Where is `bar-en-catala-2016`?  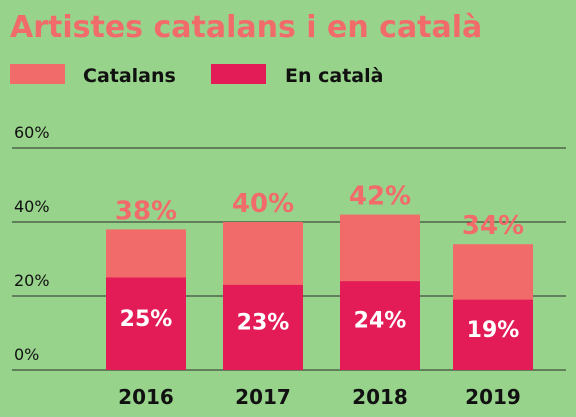
bar-en-catala-2016 is located at coordinates (146, 323).